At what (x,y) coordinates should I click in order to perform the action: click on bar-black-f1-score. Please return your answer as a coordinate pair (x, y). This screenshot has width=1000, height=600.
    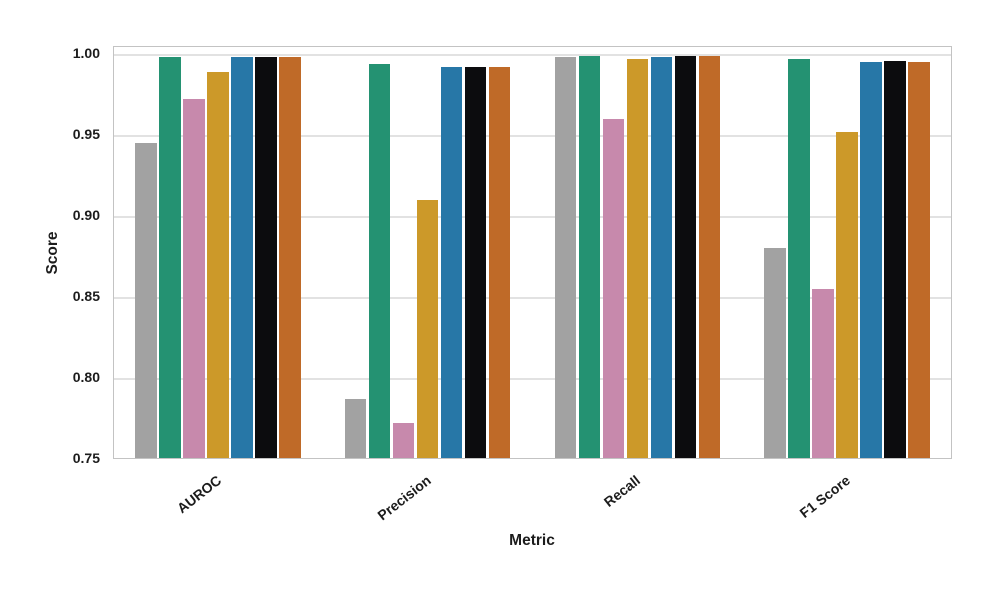
    Looking at the image, I should click on (895, 259).